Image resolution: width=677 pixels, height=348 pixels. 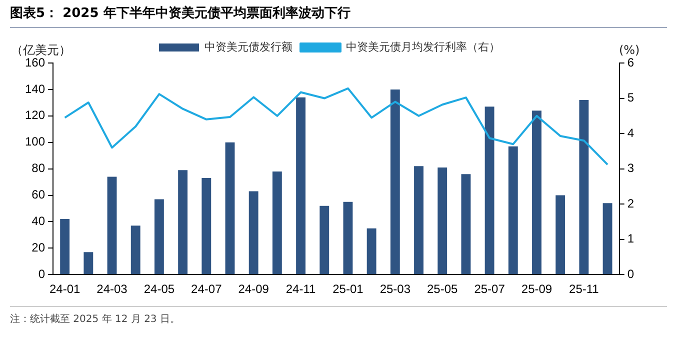 I want to click on y-tick-label: 40, so click(x=39, y=221).